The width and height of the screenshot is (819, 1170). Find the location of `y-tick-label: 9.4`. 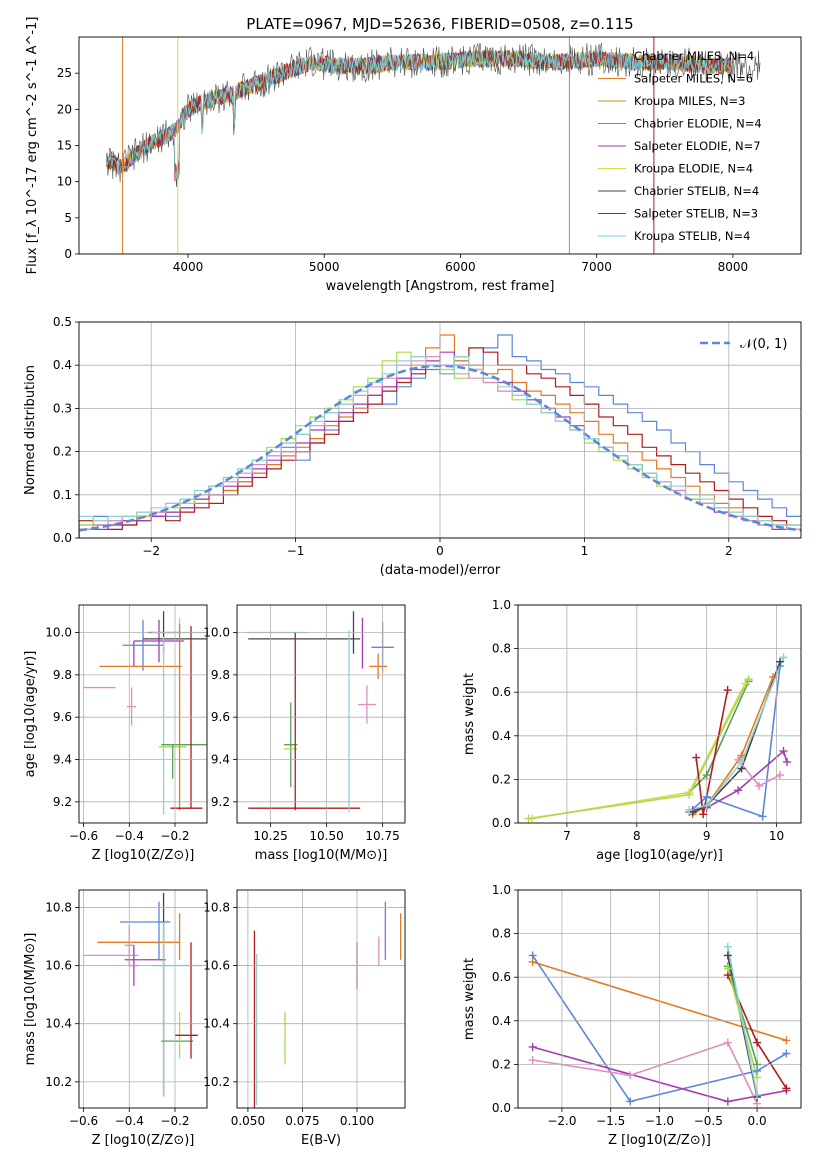

y-tick-label: 9.4 is located at coordinates (220, 760).